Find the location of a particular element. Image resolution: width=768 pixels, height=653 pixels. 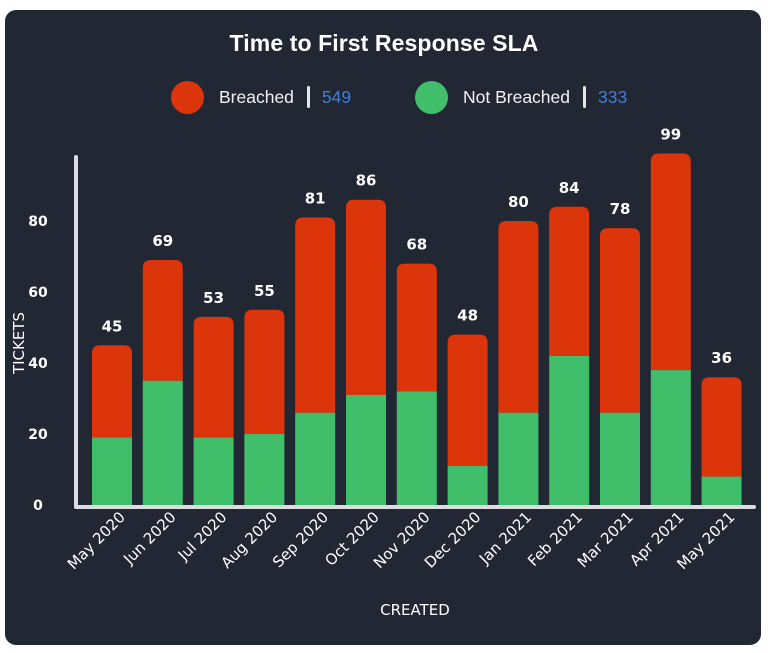

x-axis-label: CREATED is located at coordinates (415, 610).